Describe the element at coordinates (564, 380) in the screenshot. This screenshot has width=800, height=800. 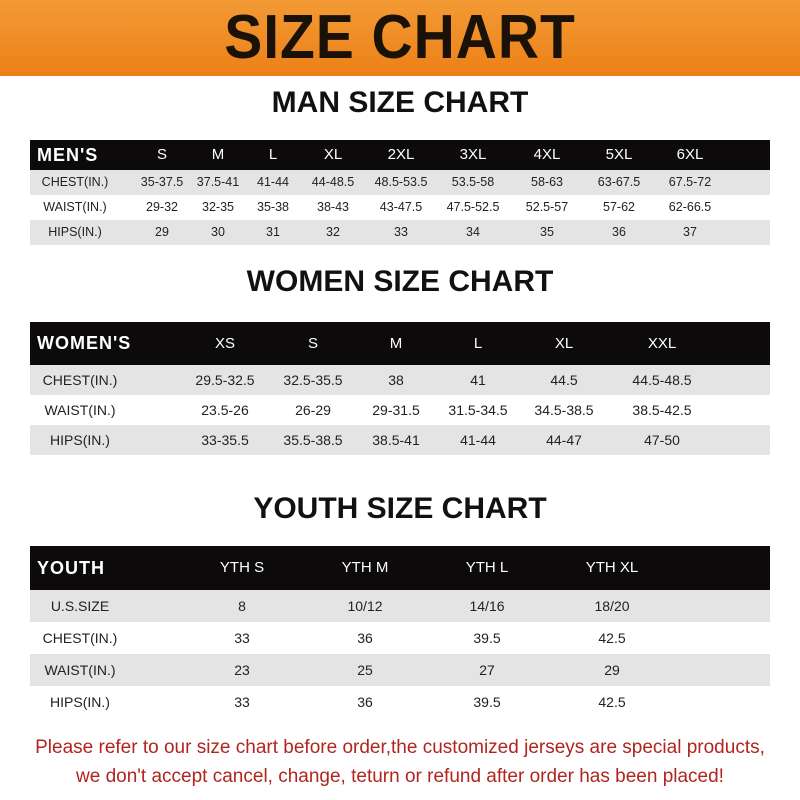
I see `table-cell: 44.5` at that location.